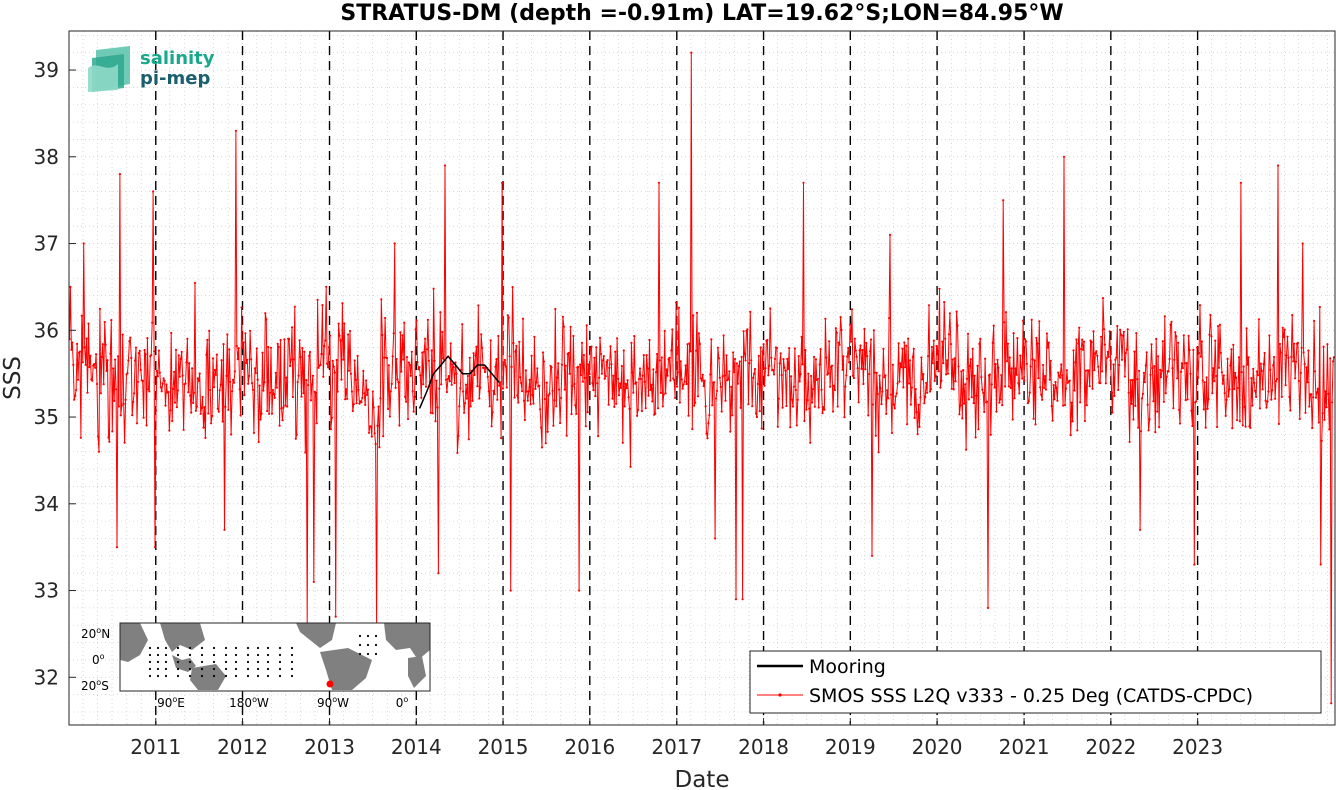 The image size is (1336, 790). I want to click on x-tick-label: 2020, so click(937, 747).